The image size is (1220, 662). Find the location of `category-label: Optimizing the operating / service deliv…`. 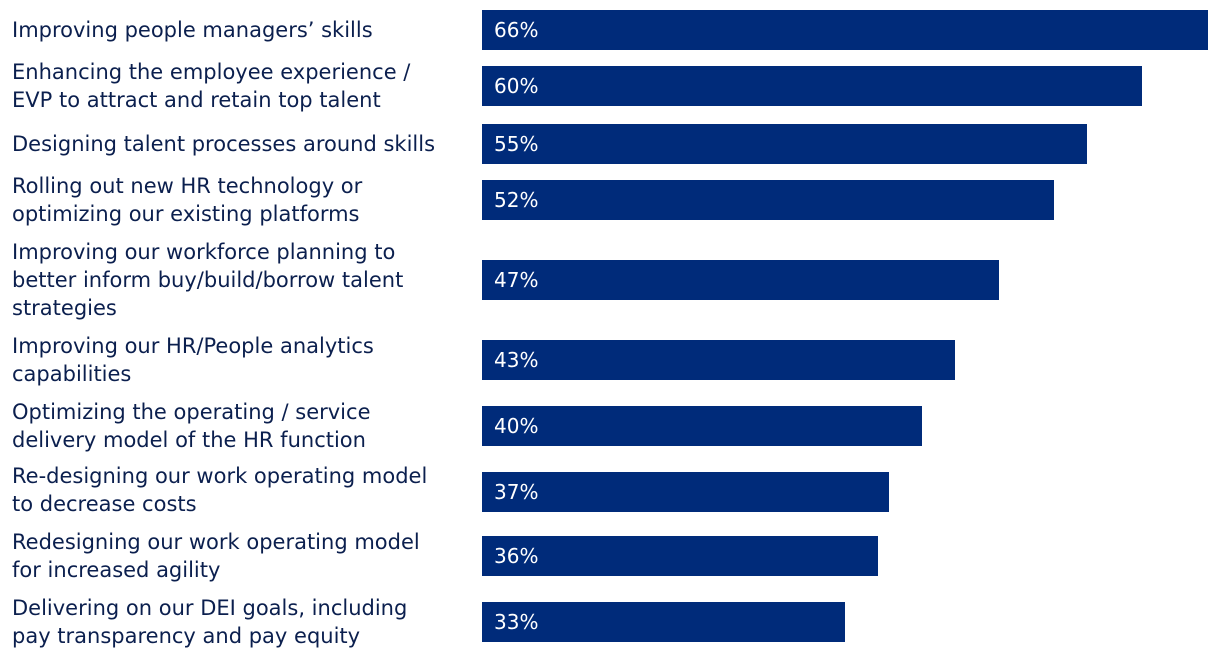

category-label: Optimizing the operating / service deliv… is located at coordinates (191, 426).